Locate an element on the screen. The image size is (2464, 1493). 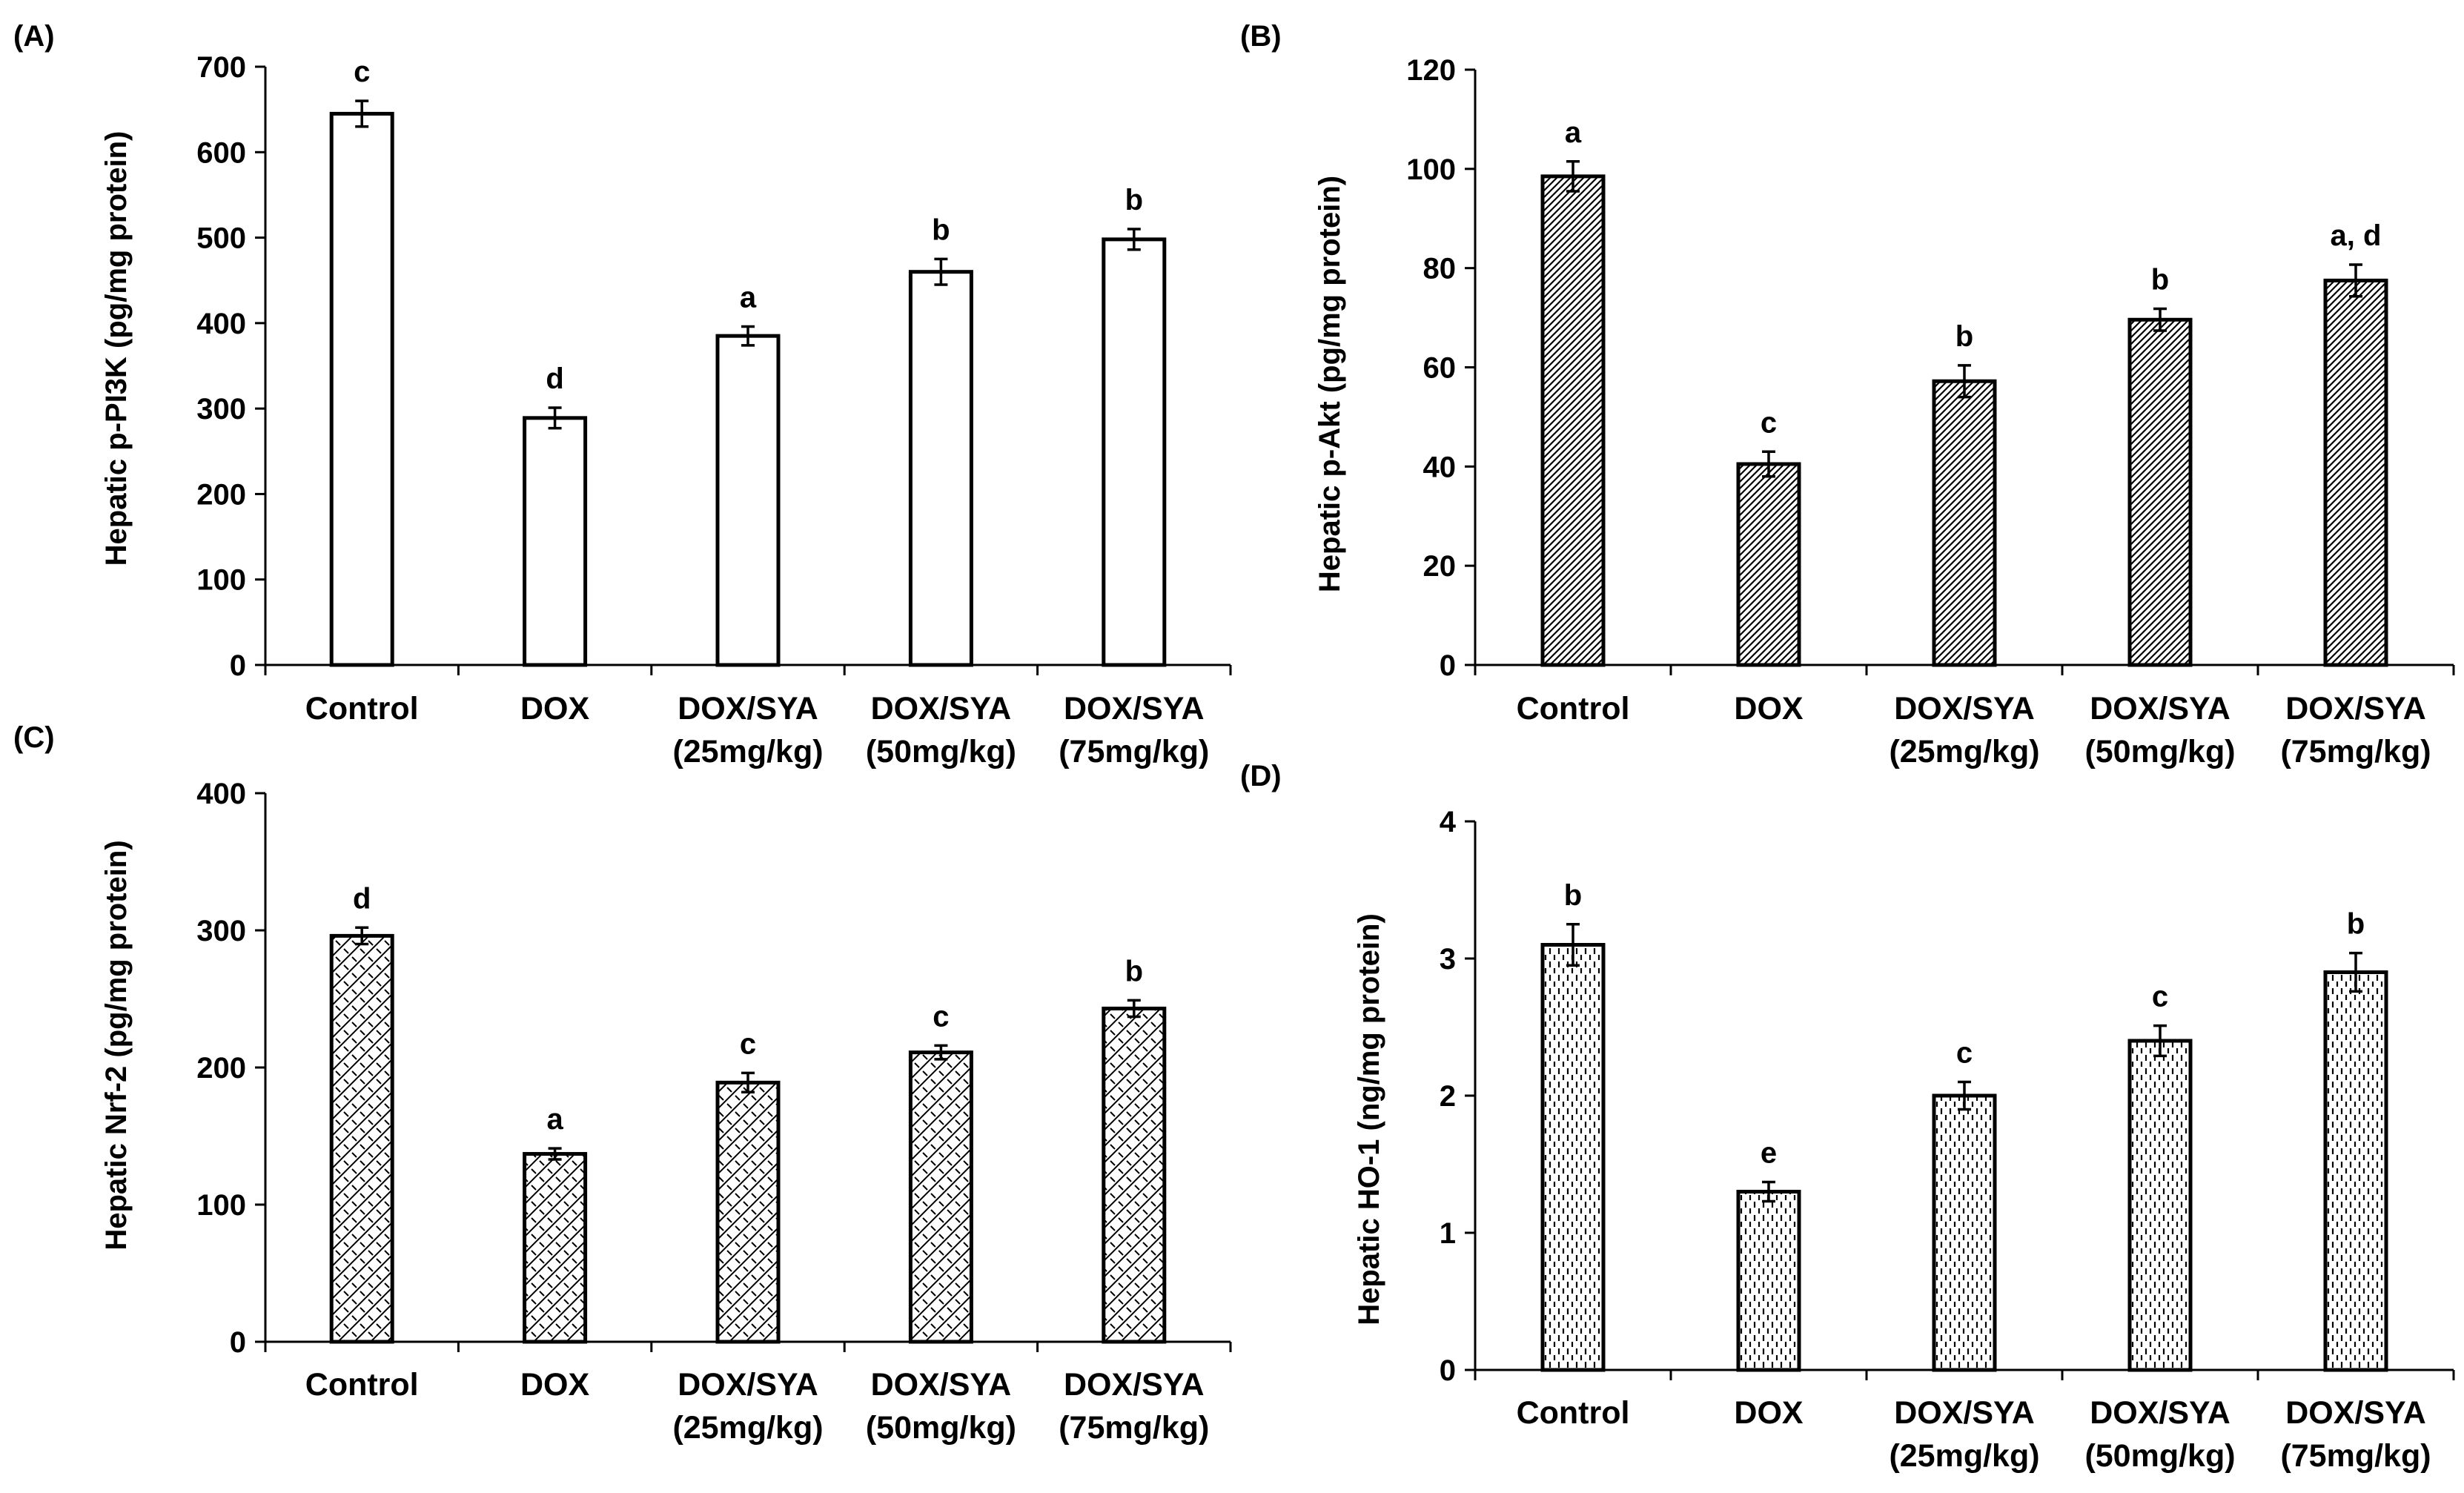
y-tick-label: 200 is located at coordinates (221, 1068).